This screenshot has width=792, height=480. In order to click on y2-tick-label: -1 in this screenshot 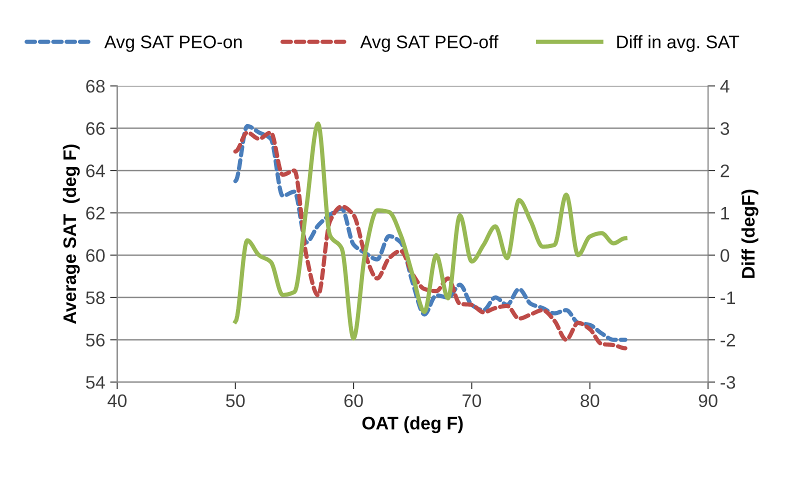, I will do `click(728, 298)`.